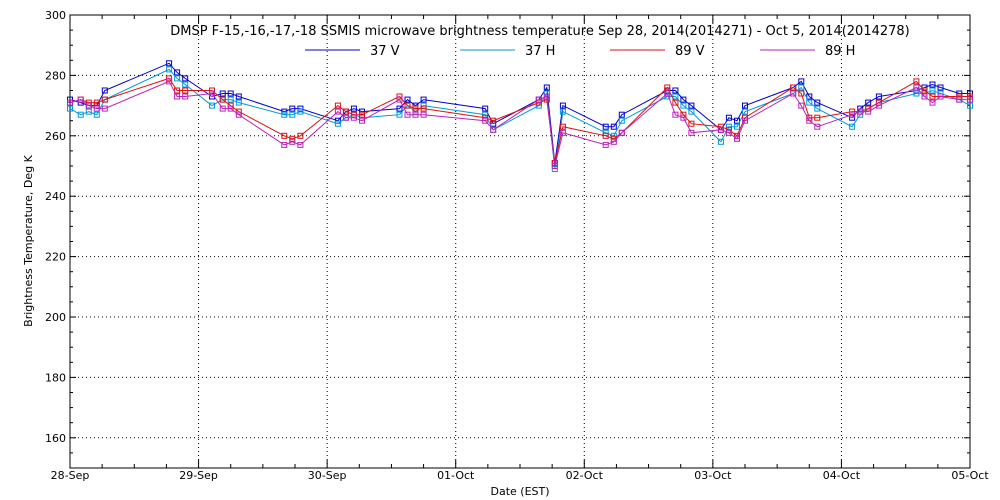 This screenshot has height=500, width=1000. What do you see at coordinates (55, 257) in the screenshot?
I see `y-tick-label: 220` at bounding box center [55, 257].